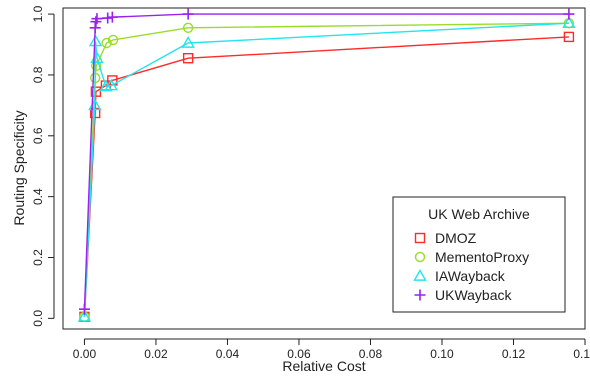 This screenshot has height=379, width=590. I want to click on y-axis: 0.0 0.2 0.4 0.6 0.8 1.0, so click(43, 166).